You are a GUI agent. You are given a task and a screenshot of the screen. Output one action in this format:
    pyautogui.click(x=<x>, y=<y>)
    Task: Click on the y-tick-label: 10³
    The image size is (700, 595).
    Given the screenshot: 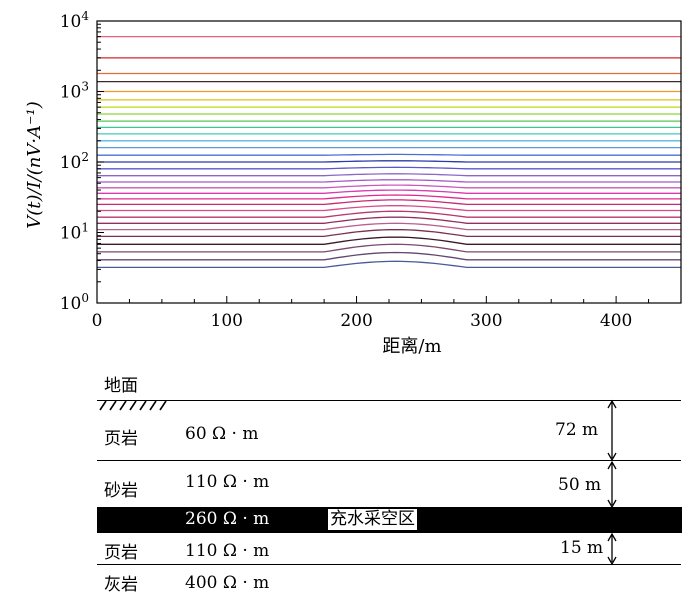 What is the action you would take?
    pyautogui.click(x=74, y=91)
    